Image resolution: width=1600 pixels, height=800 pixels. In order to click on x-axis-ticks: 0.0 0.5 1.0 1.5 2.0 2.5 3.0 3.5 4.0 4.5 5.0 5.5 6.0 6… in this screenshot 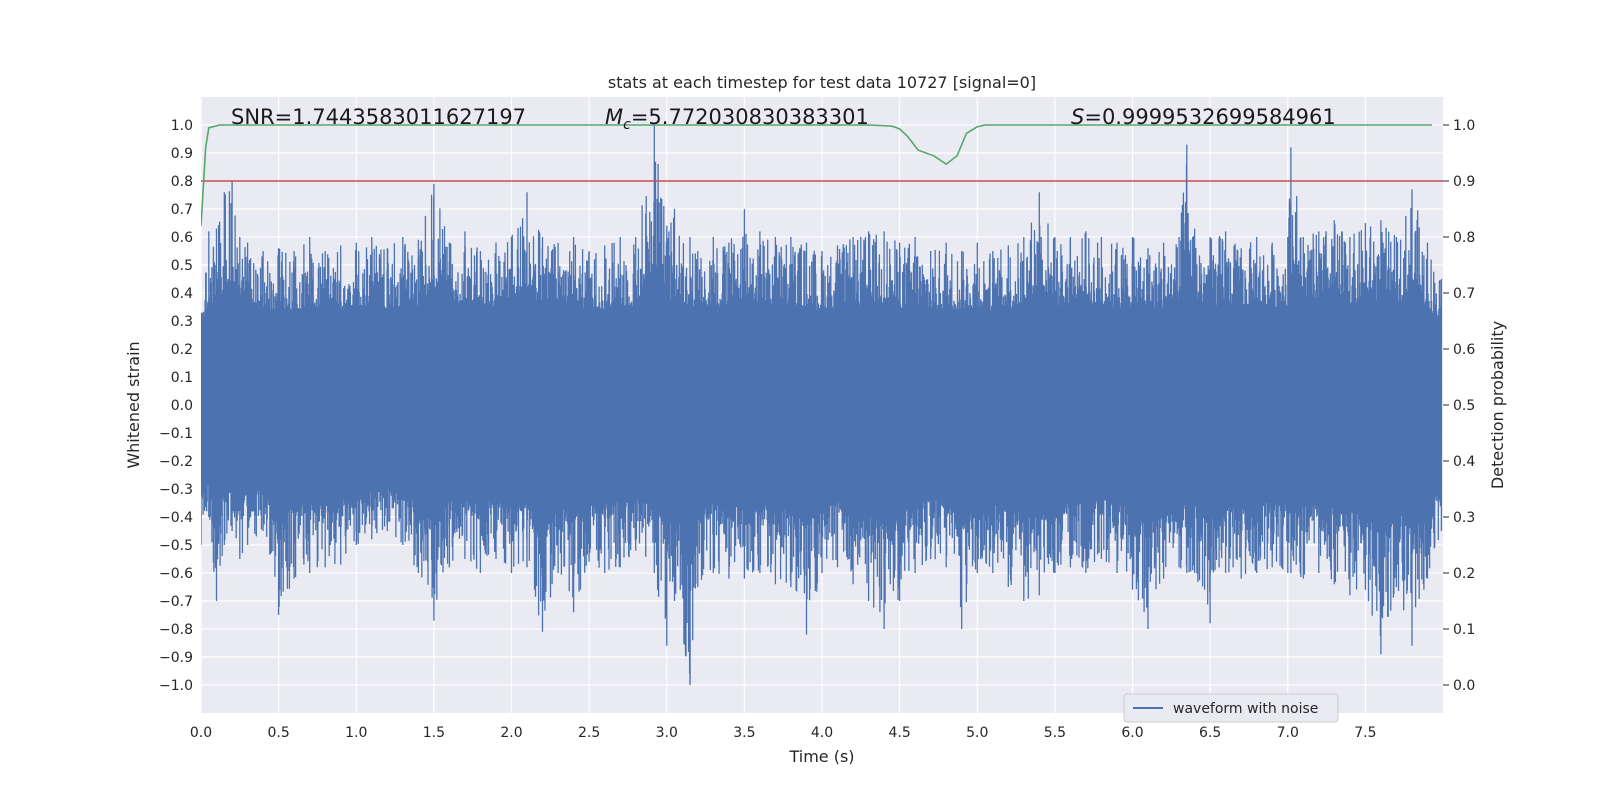, I will do `click(783, 733)`.